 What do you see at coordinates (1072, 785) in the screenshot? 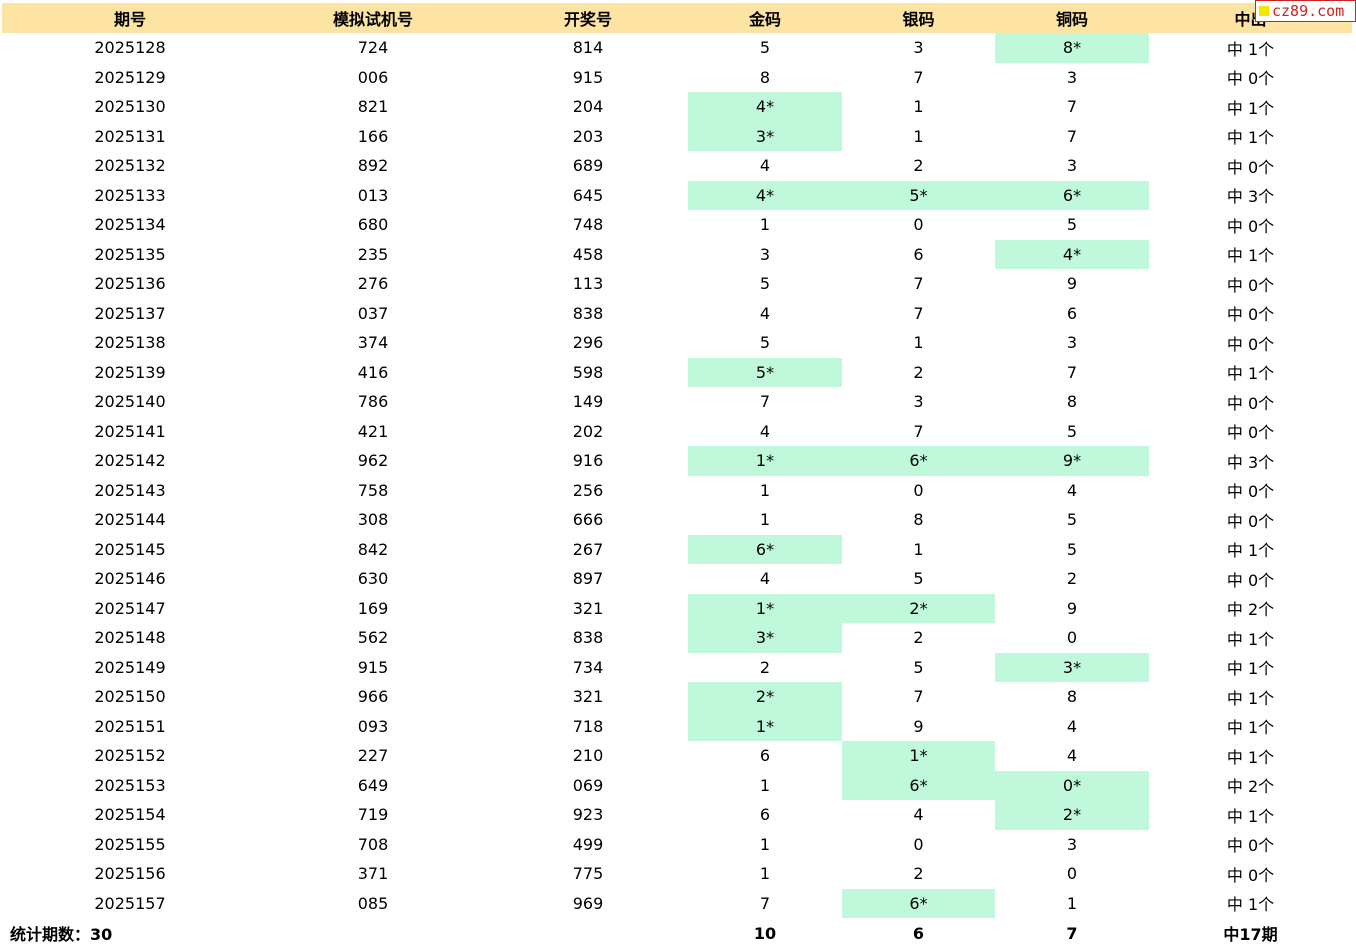
I see `cell-bronze-code: 0*` at bounding box center [1072, 785].